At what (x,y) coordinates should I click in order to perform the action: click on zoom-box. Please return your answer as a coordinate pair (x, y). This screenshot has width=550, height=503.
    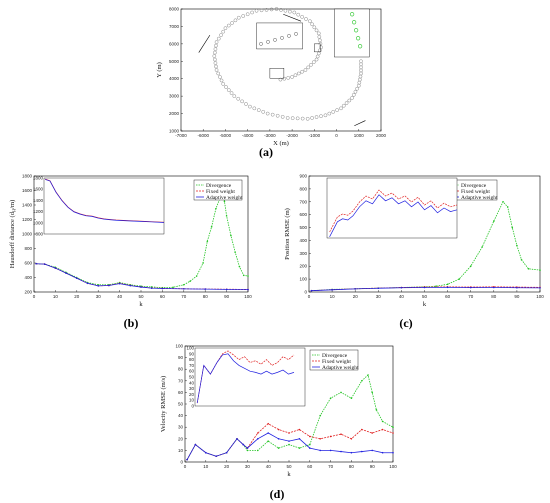
    Looking at the image, I should click on (317, 48).